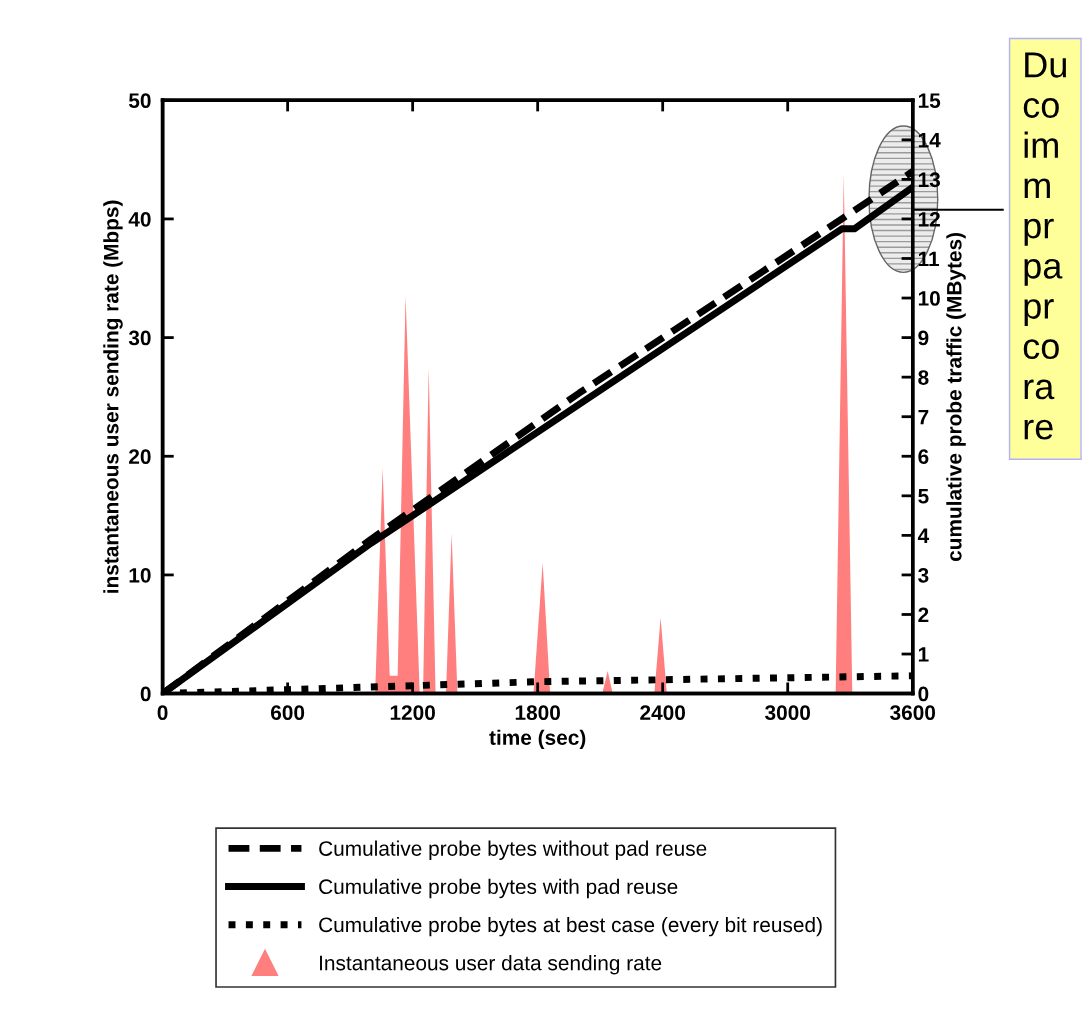 The image size is (1084, 1023). I want to click on y-tick-label: 20, so click(140, 457).